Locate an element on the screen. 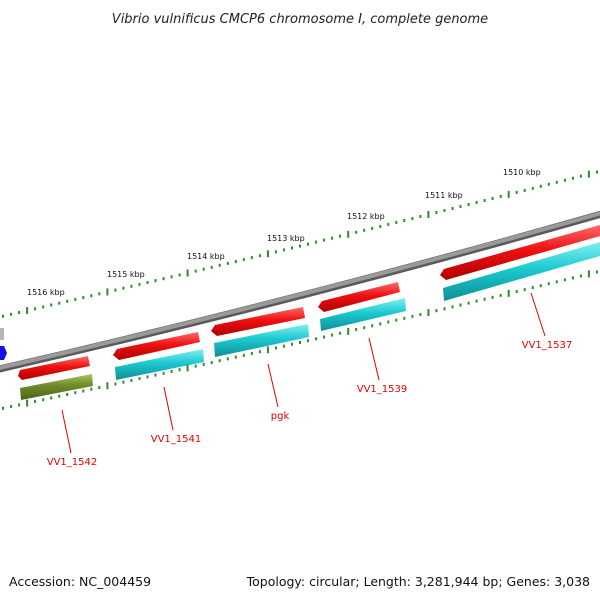 The width and height of the screenshot is (600, 600). gene-label-pgk: pgk is located at coordinates (280, 416).